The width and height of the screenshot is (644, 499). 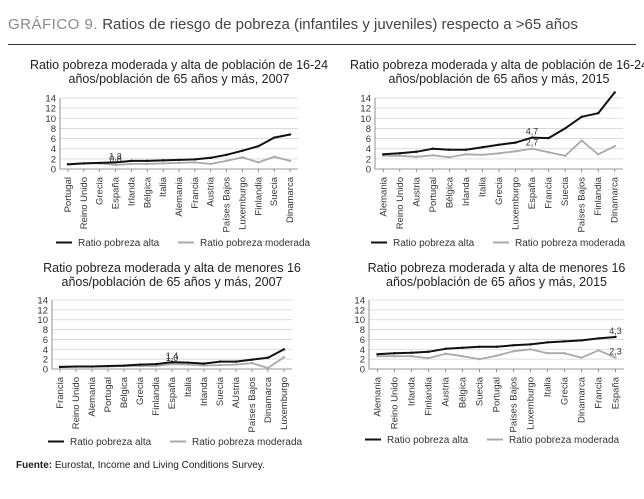 I want to click on data-label: 2,3, so click(x=615, y=352).